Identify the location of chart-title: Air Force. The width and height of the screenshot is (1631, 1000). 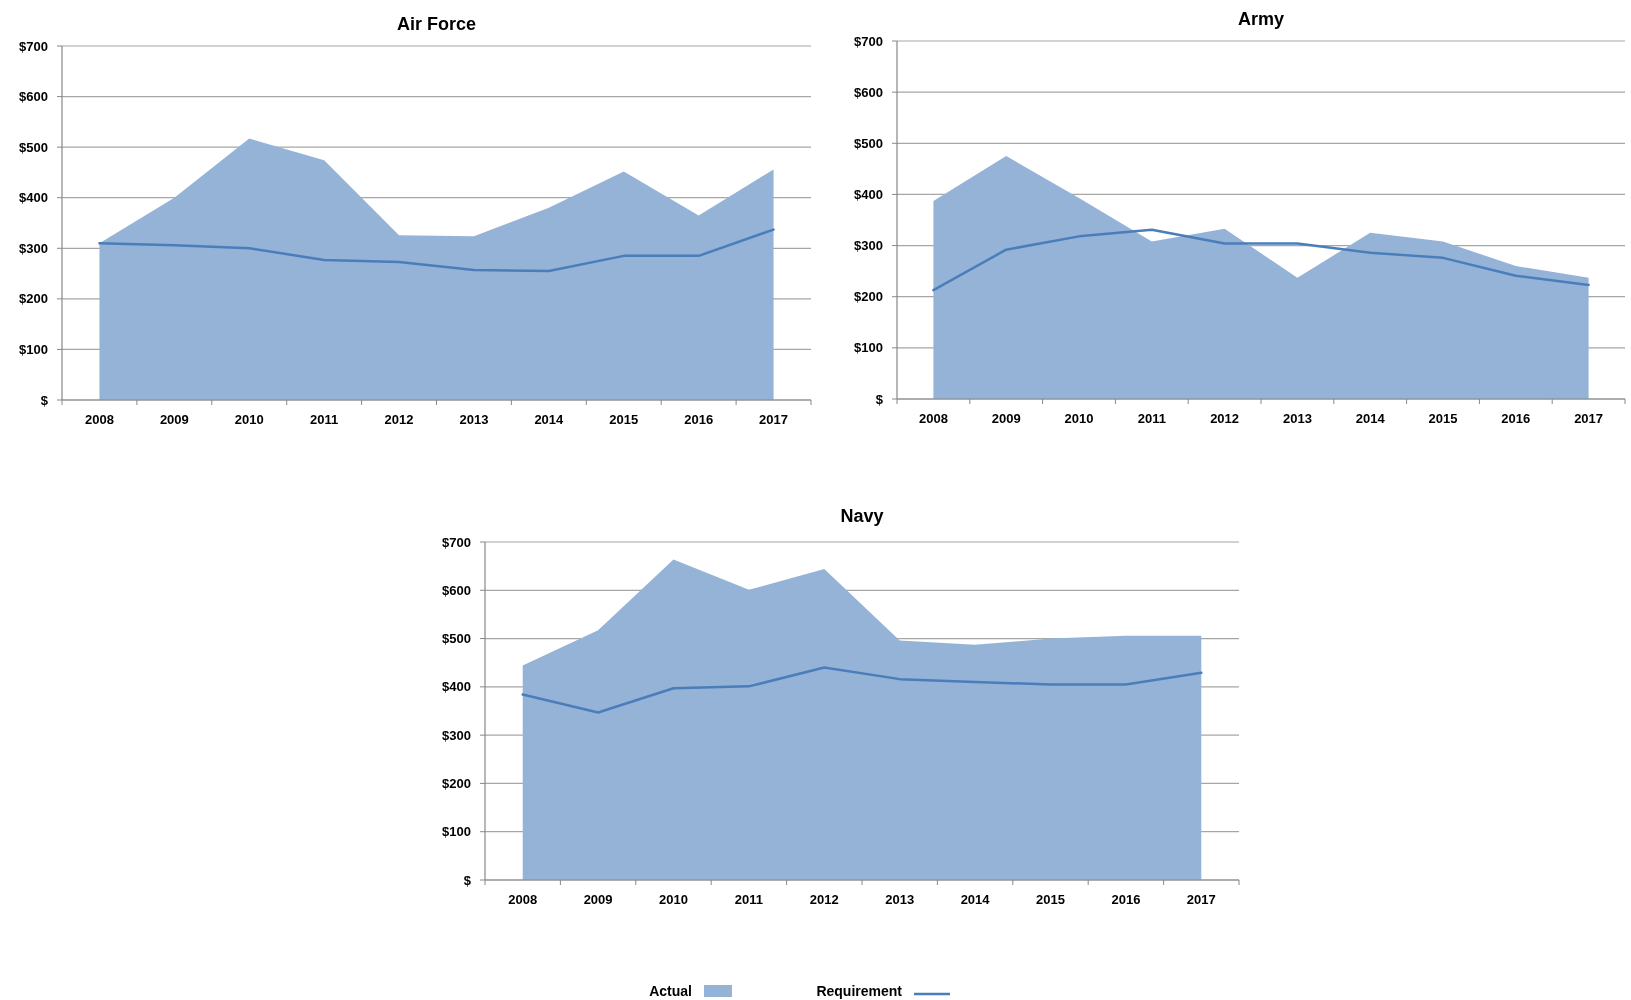
(436, 24).